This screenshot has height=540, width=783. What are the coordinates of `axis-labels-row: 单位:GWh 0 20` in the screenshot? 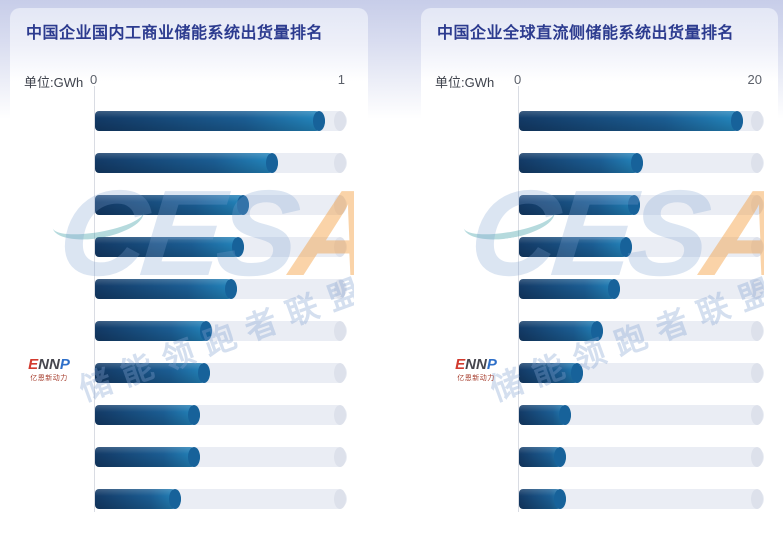 It's located at (599, 81).